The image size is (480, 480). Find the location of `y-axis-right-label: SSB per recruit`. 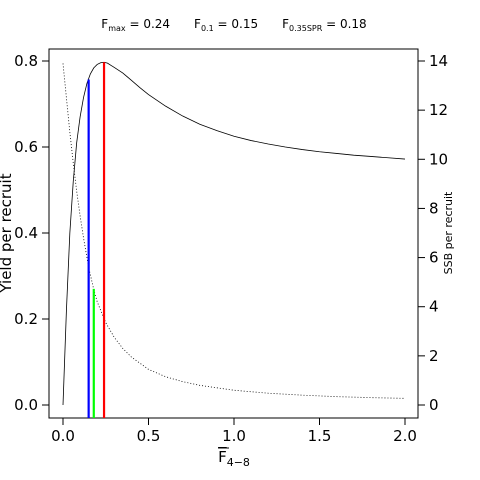

y-axis-right-label: SSB per recruit is located at coordinates (448, 232).